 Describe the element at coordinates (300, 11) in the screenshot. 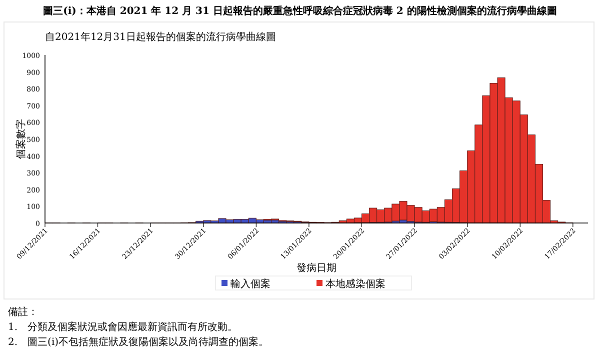

I see `chart-title: 圖三(i)：本港自 2021 年 12 月 31 日起報告的嚴重急性呼吸綜合症冠狀病毒 2 的陽性檢測個案的流行病學曲線圖` at that location.